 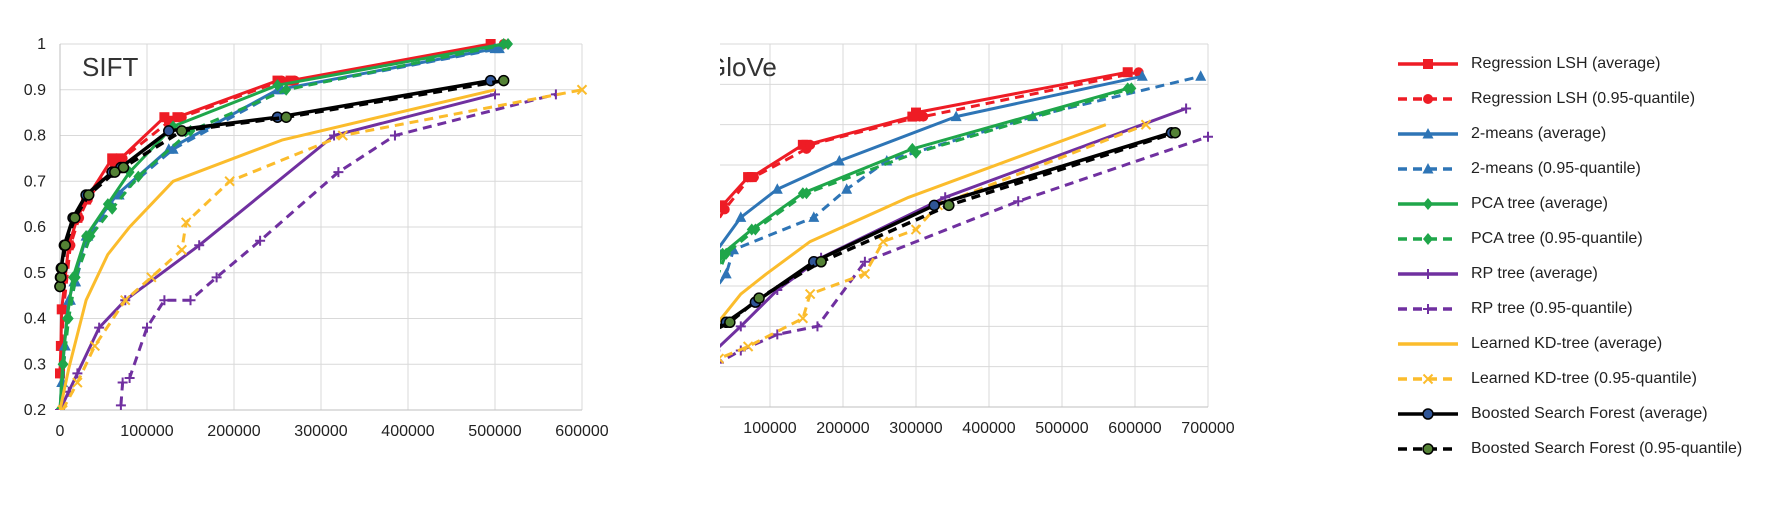 What do you see at coordinates (1428, 167) in the screenshot?
I see `legend-marker-km_q95` at bounding box center [1428, 167].